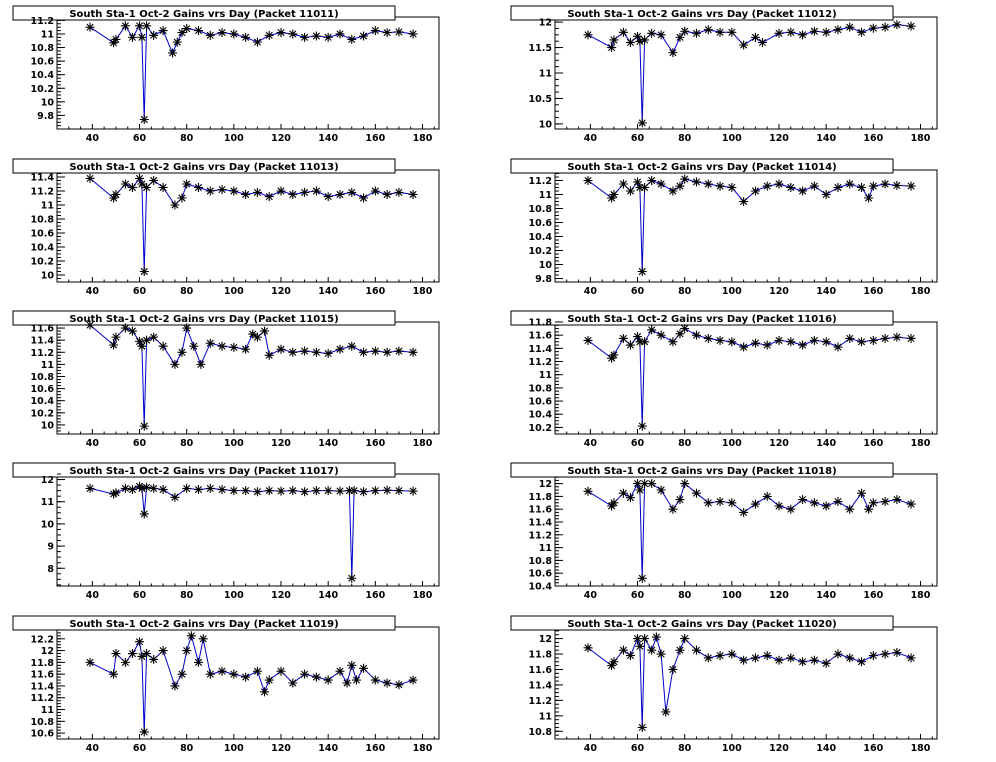  What do you see at coordinates (48, 102) in the screenshot?
I see `y-tick-label: 10` at bounding box center [48, 102].